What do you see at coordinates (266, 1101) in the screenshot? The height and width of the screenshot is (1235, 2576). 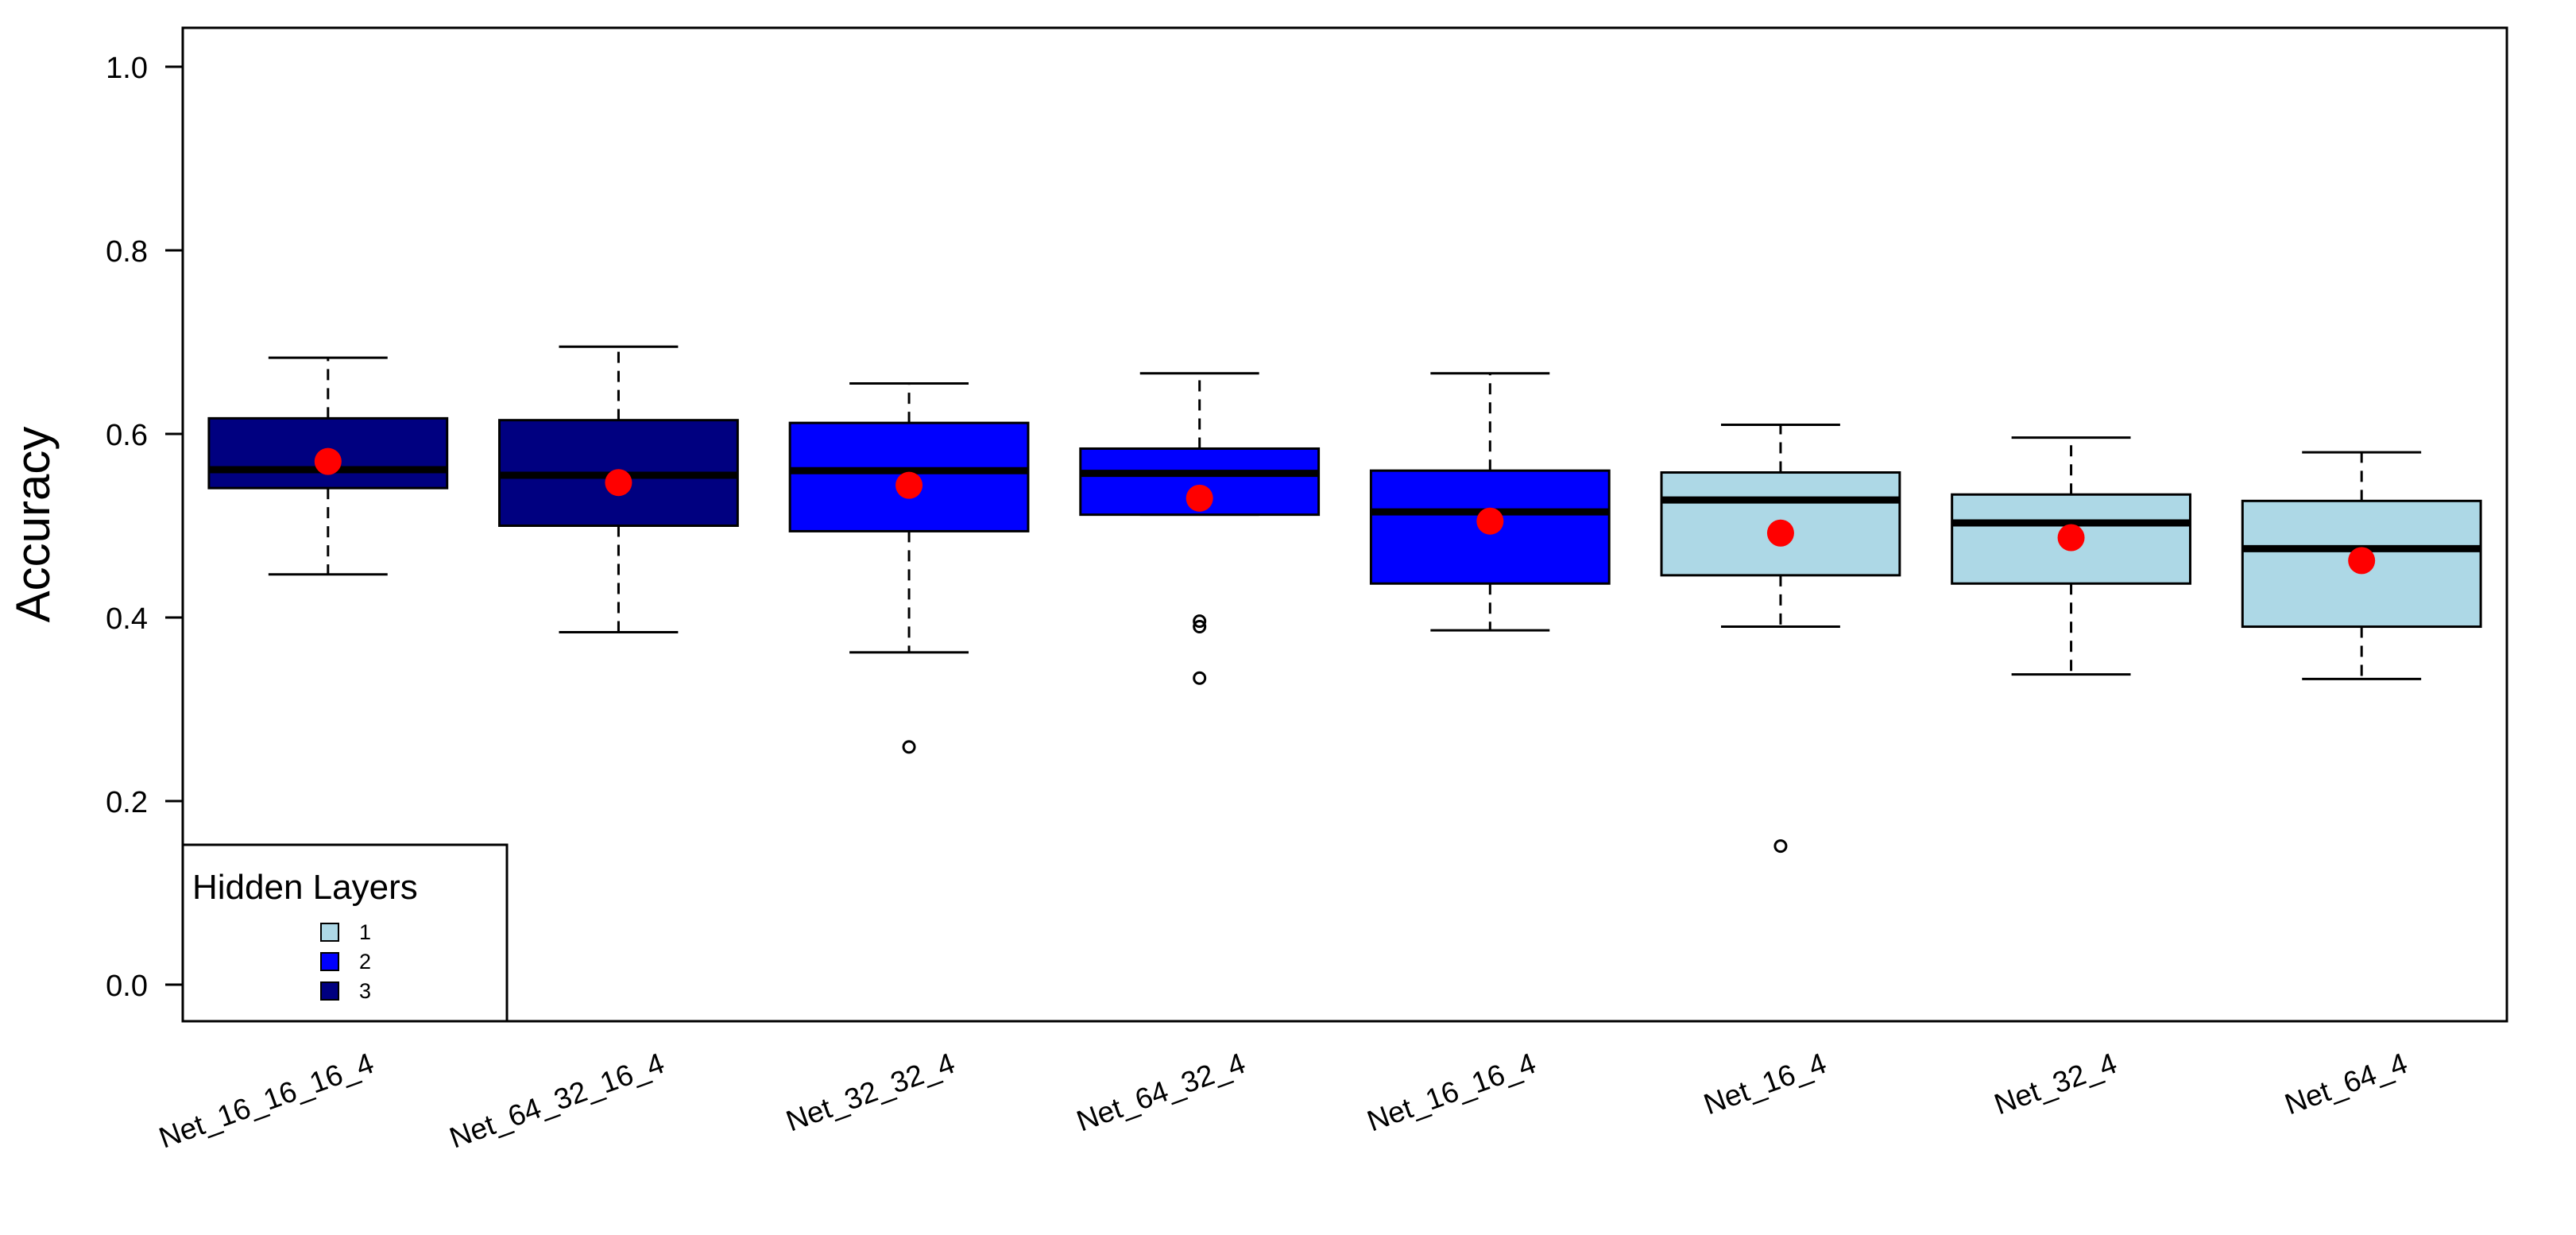 I see `x-tick-label-Net_16_16_16_4: Net_16_16_16_4` at bounding box center [266, 1101].